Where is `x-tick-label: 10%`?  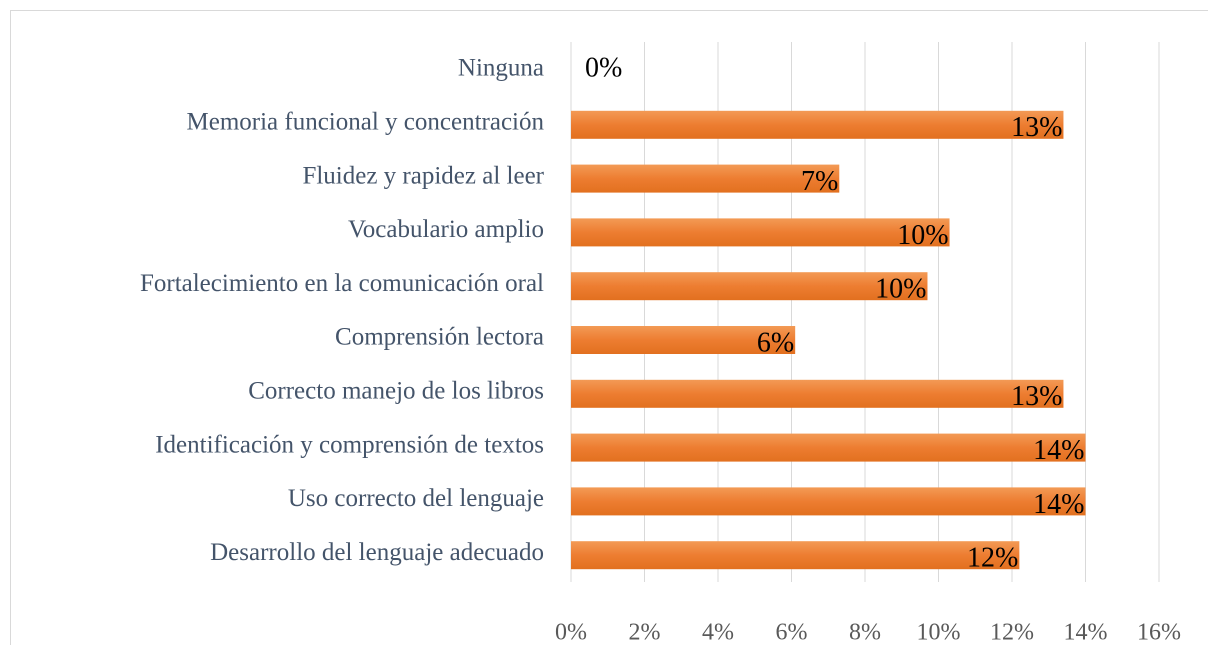
x-tick-label: 10% is located at coordinates (939, 632).